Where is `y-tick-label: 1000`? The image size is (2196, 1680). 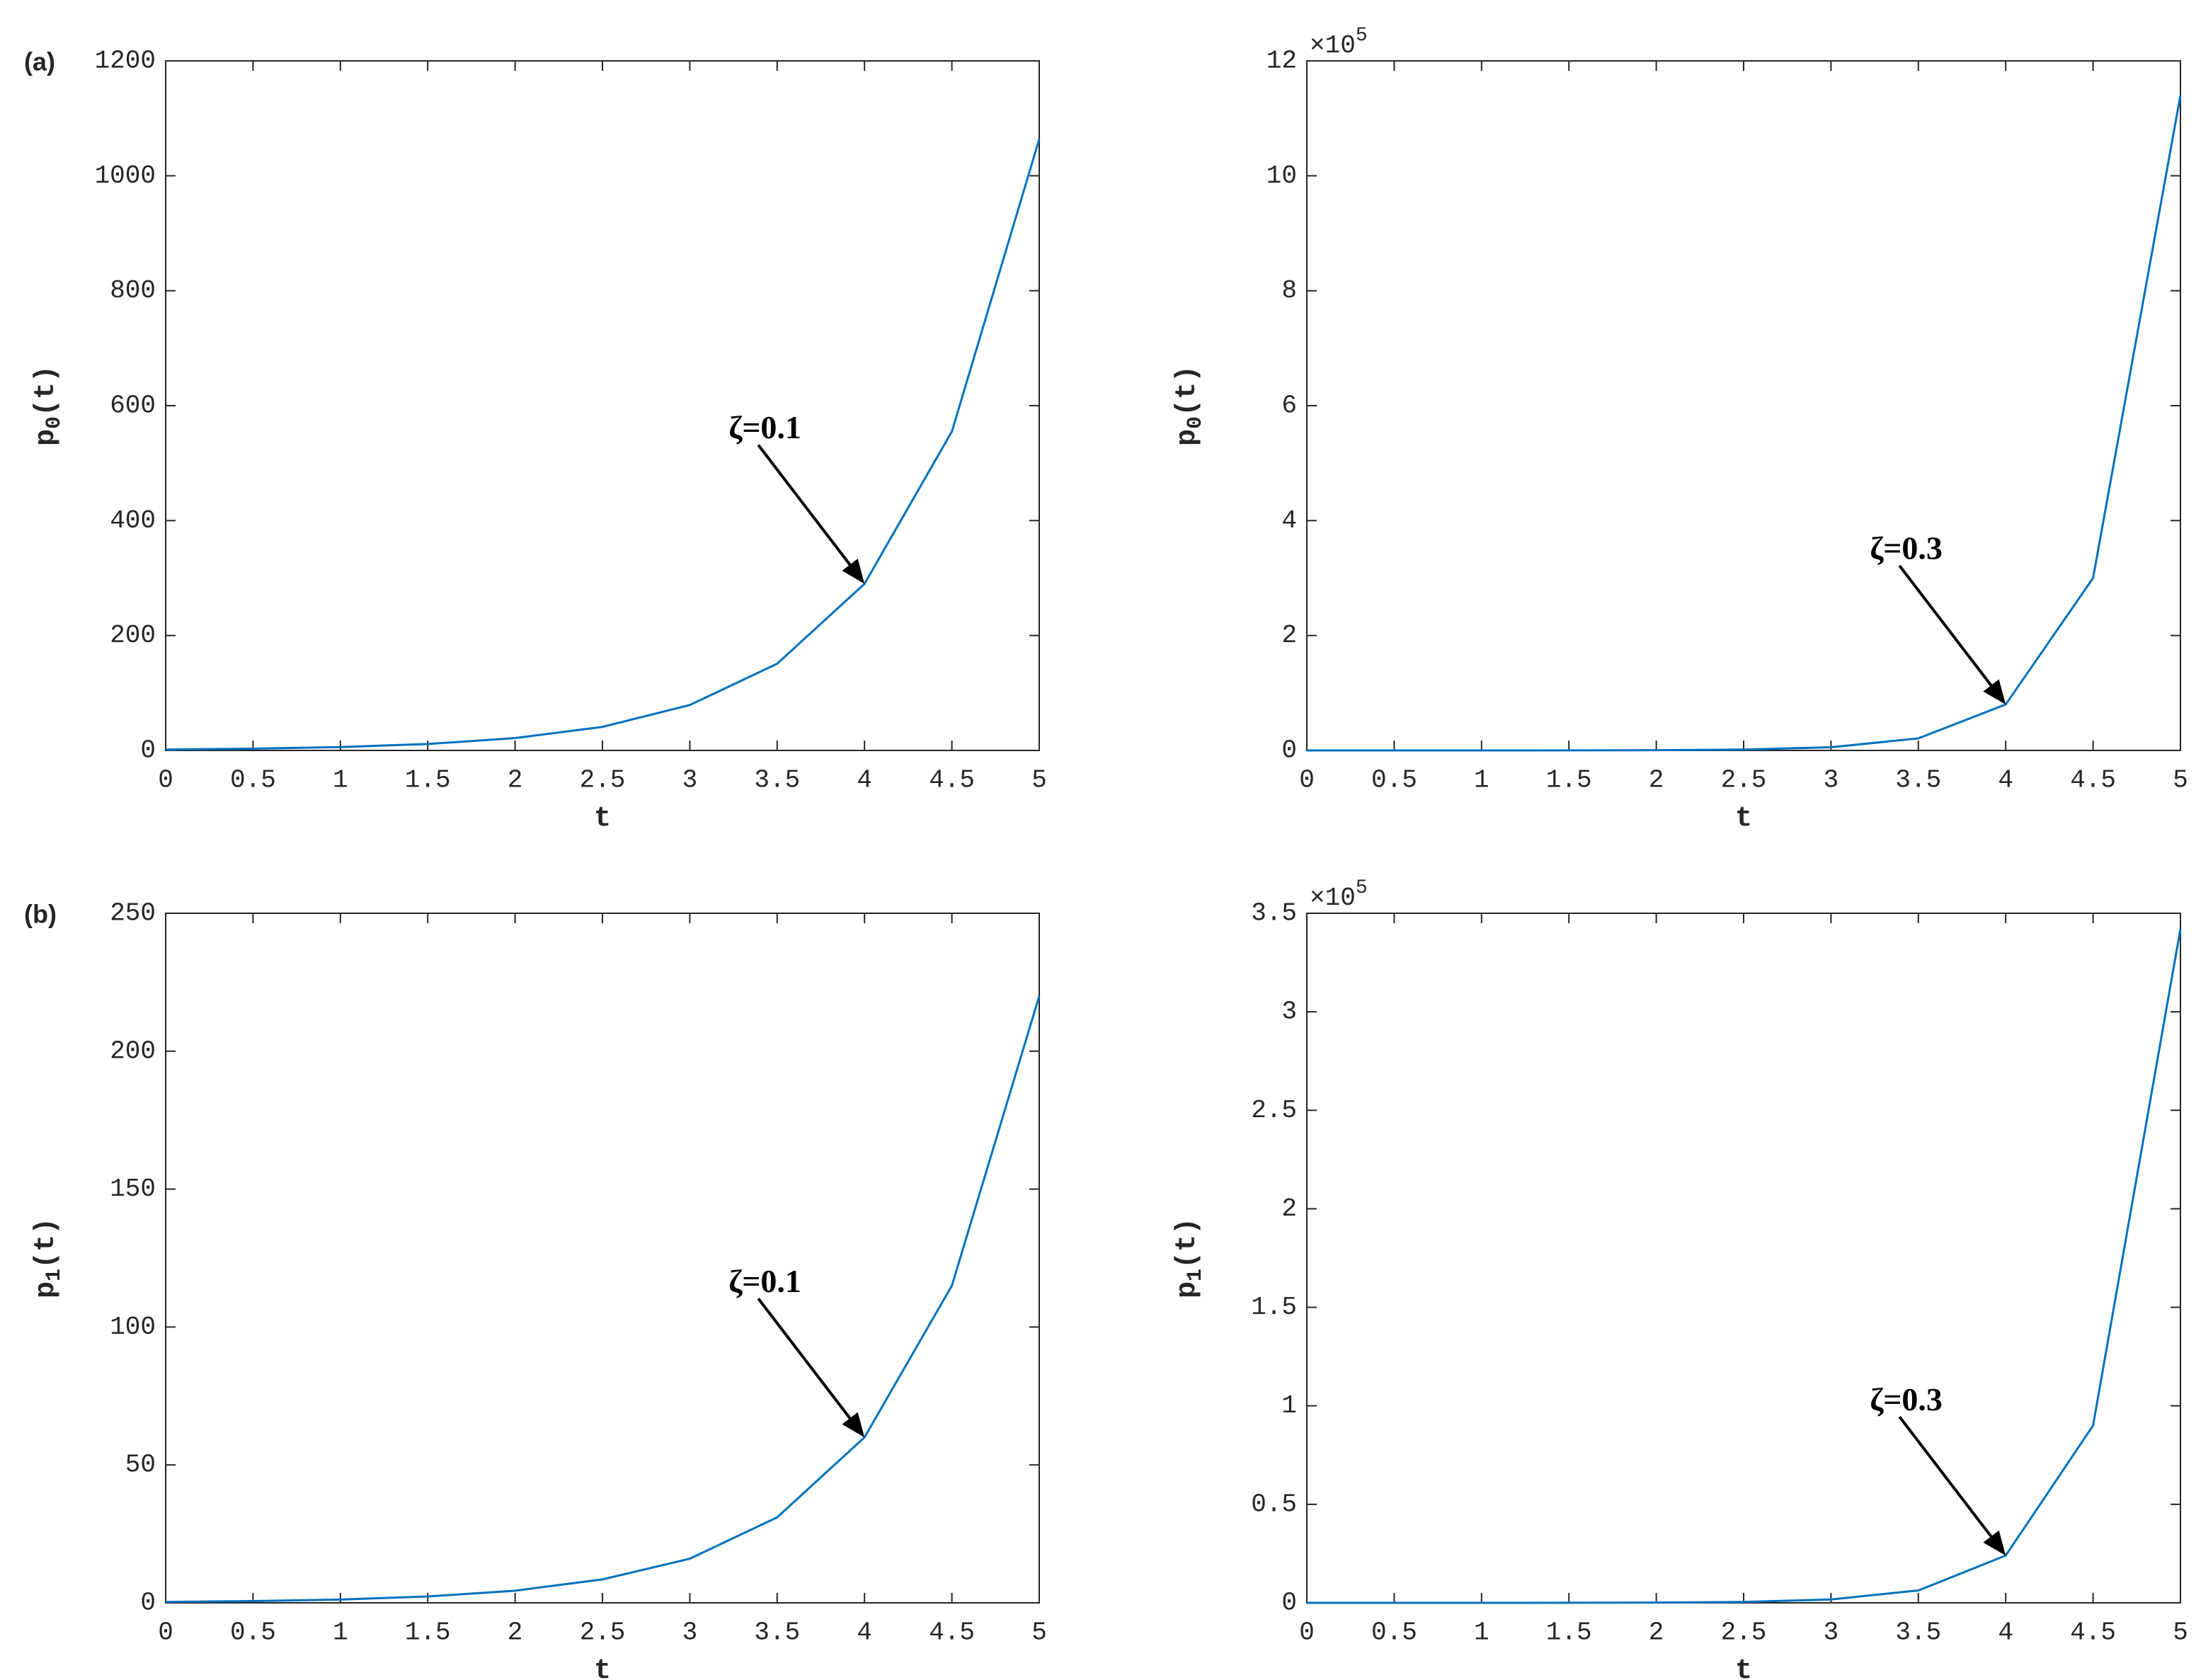
y-tick-label: 1000 is located at coordinates (125, 175).